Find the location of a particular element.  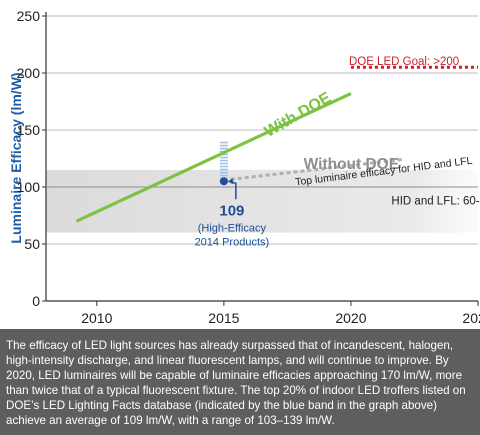

hid-lfl-label: HID and LFL: 60-115 is located at coordinates (435, 202).